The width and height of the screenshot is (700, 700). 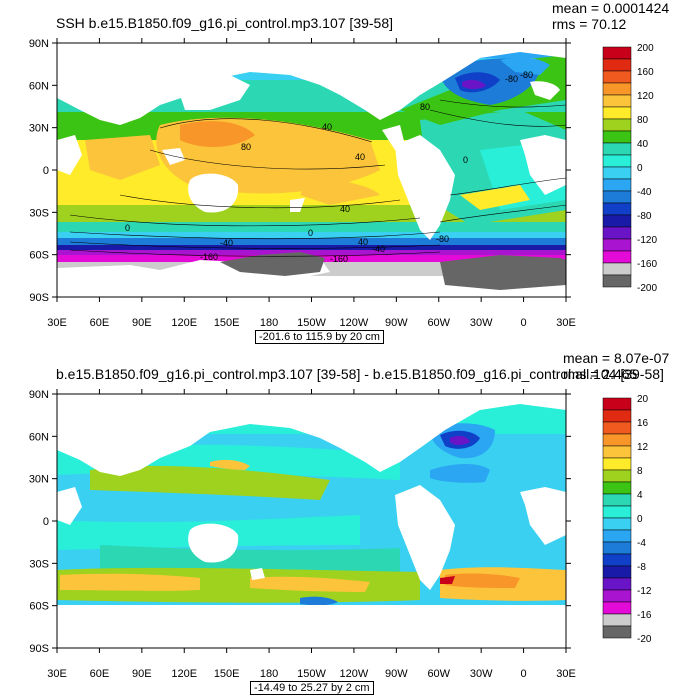 I want to click on lon-label: 60E, so click(x=100, y=323).